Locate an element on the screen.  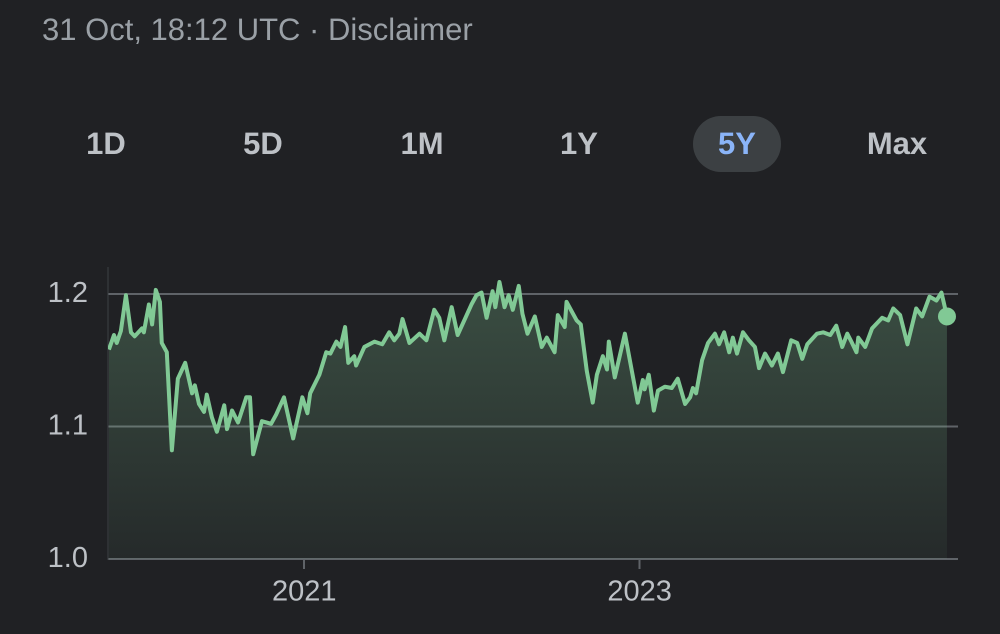
x-tick-label: 2023 is located at coordinates (639, 591).